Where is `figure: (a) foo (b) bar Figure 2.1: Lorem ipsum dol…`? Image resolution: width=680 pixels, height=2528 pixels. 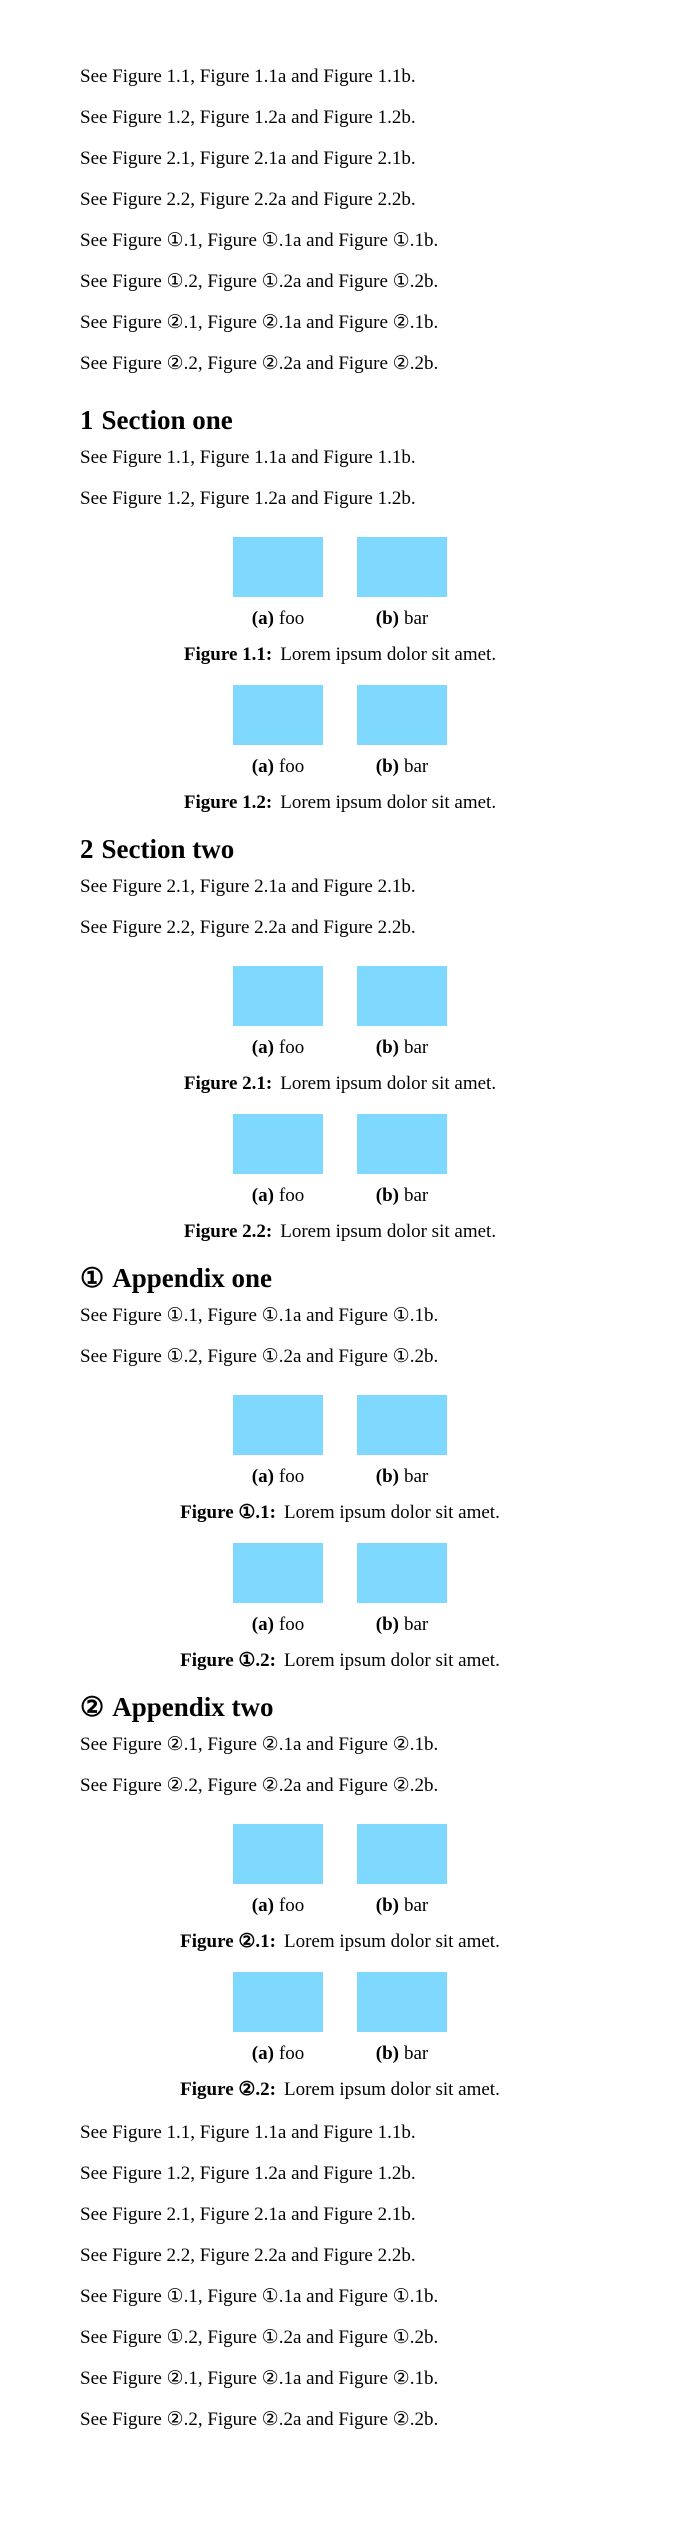
figure: (a) foo (b) bar Figure 2.1: Lorem ipsum dol… is located at coordinates (340, 1031).